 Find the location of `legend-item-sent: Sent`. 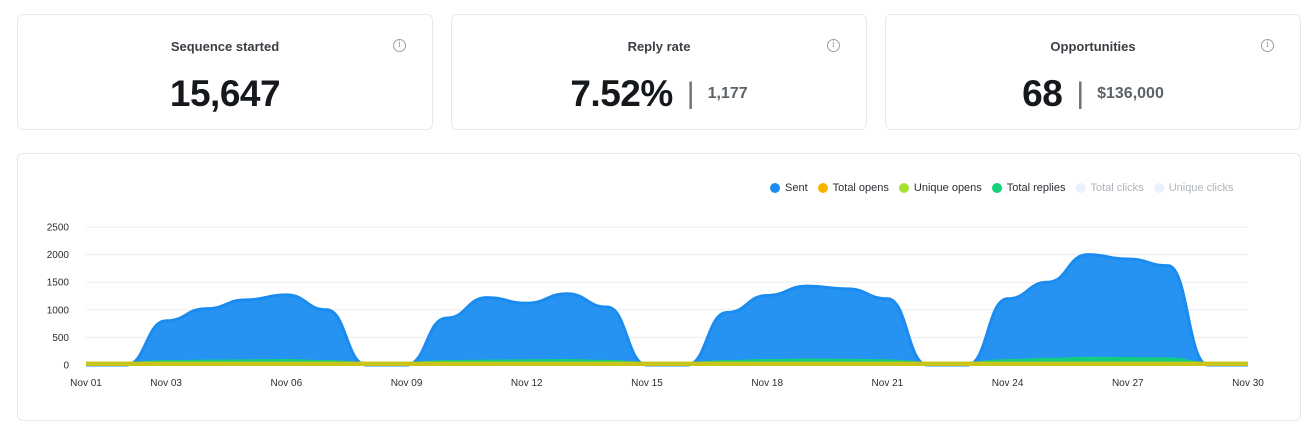

legend-item-sent: Sent is located at coordinates (789, 188).